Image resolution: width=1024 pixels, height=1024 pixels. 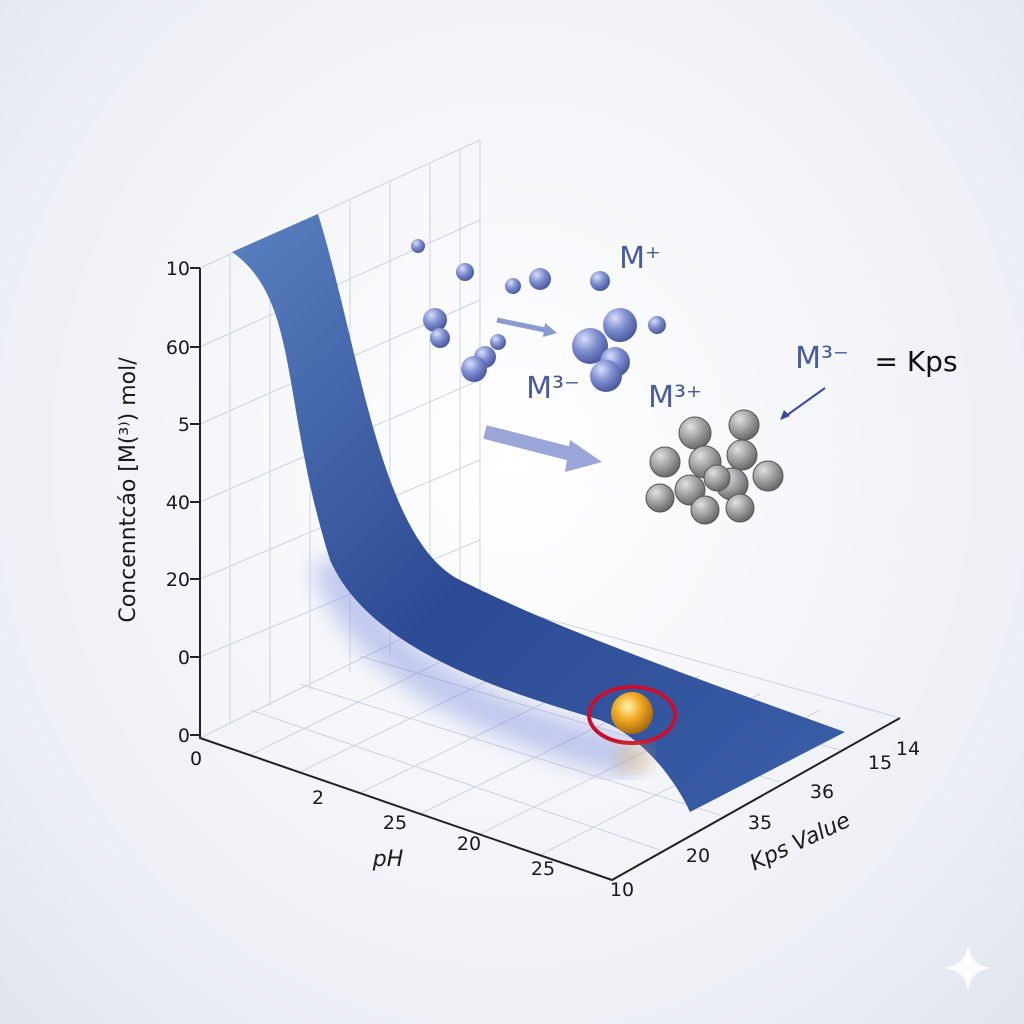 What do you see at coordinates (622, 890) in the screenshot?
I see `x-tick-label: 10` at bounding box center [622, 890].